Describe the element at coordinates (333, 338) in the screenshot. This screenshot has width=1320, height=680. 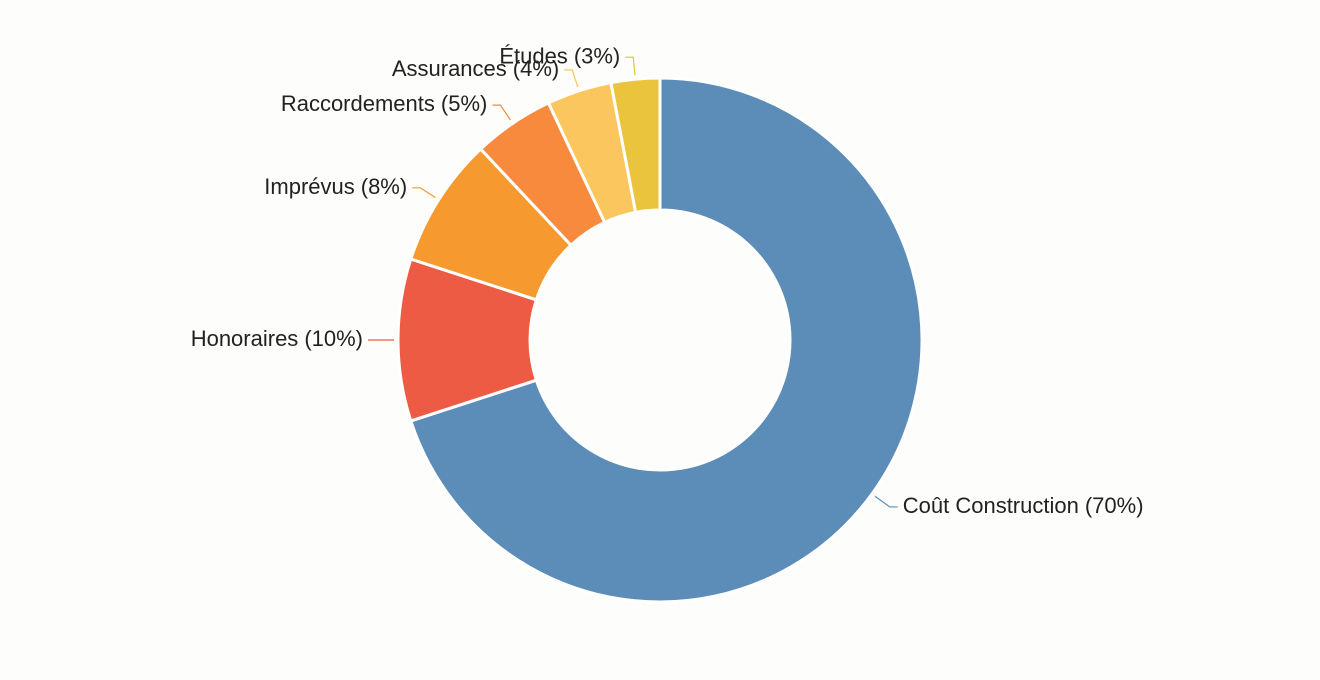
I see `slice-percent: (10%)` at that location.